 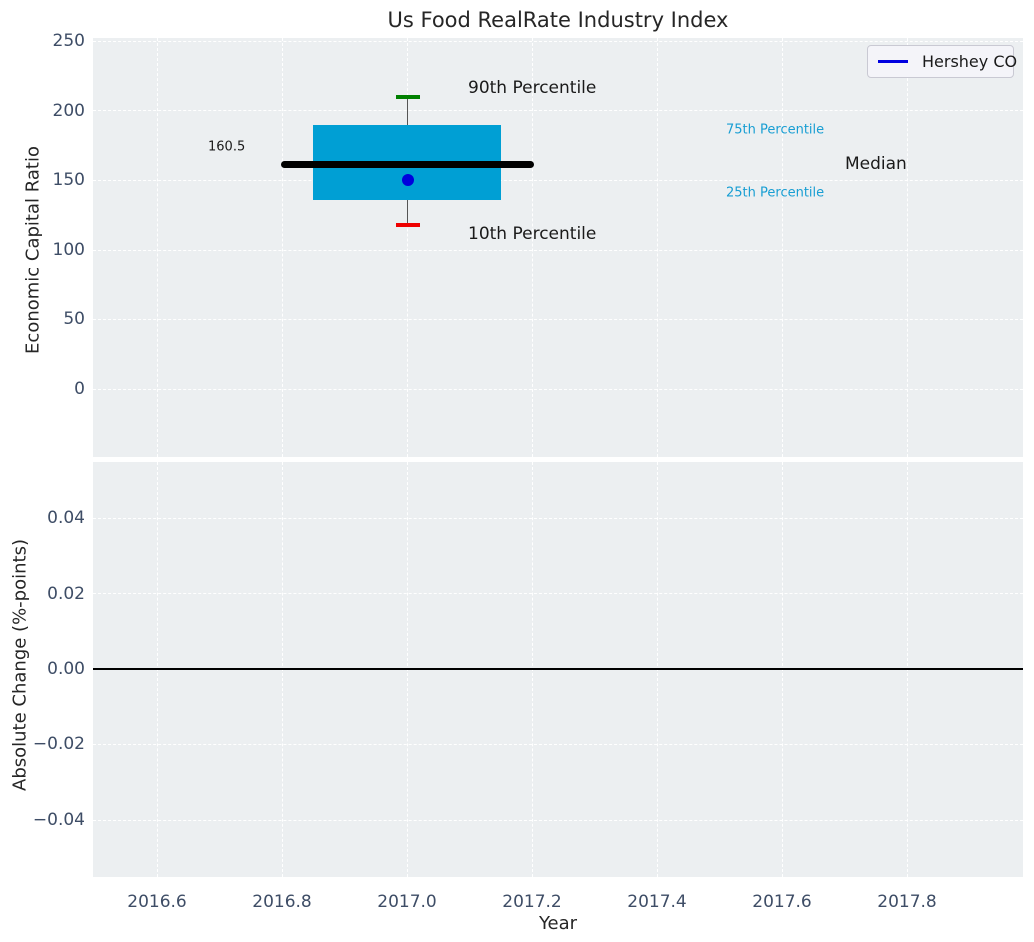 I want to click on p90-label: 90th Percentile, so click(x=532, y=88).